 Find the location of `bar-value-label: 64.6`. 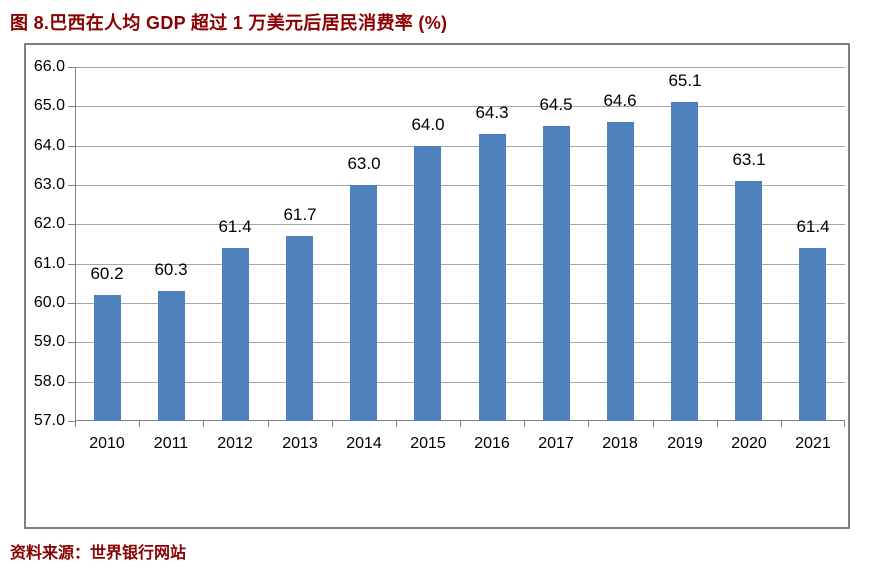

bar-value-label: 64.6 is located at coordinates (620, 100).